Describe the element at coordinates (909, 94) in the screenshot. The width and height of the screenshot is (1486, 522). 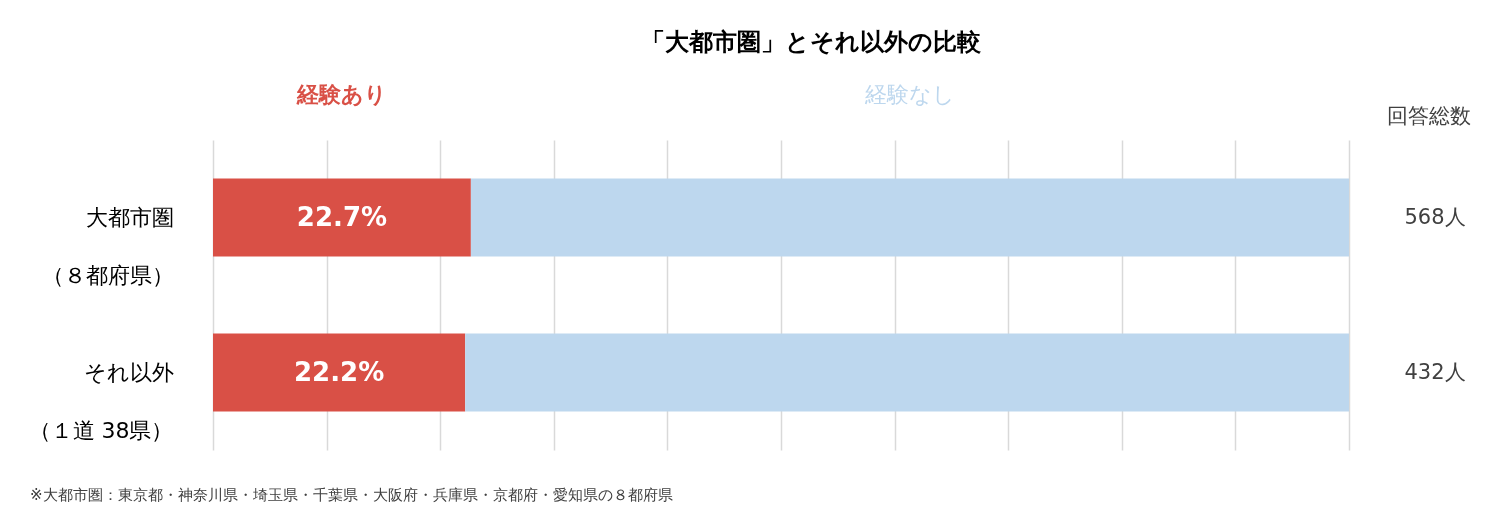
I see `text: 経験なし` at that location.